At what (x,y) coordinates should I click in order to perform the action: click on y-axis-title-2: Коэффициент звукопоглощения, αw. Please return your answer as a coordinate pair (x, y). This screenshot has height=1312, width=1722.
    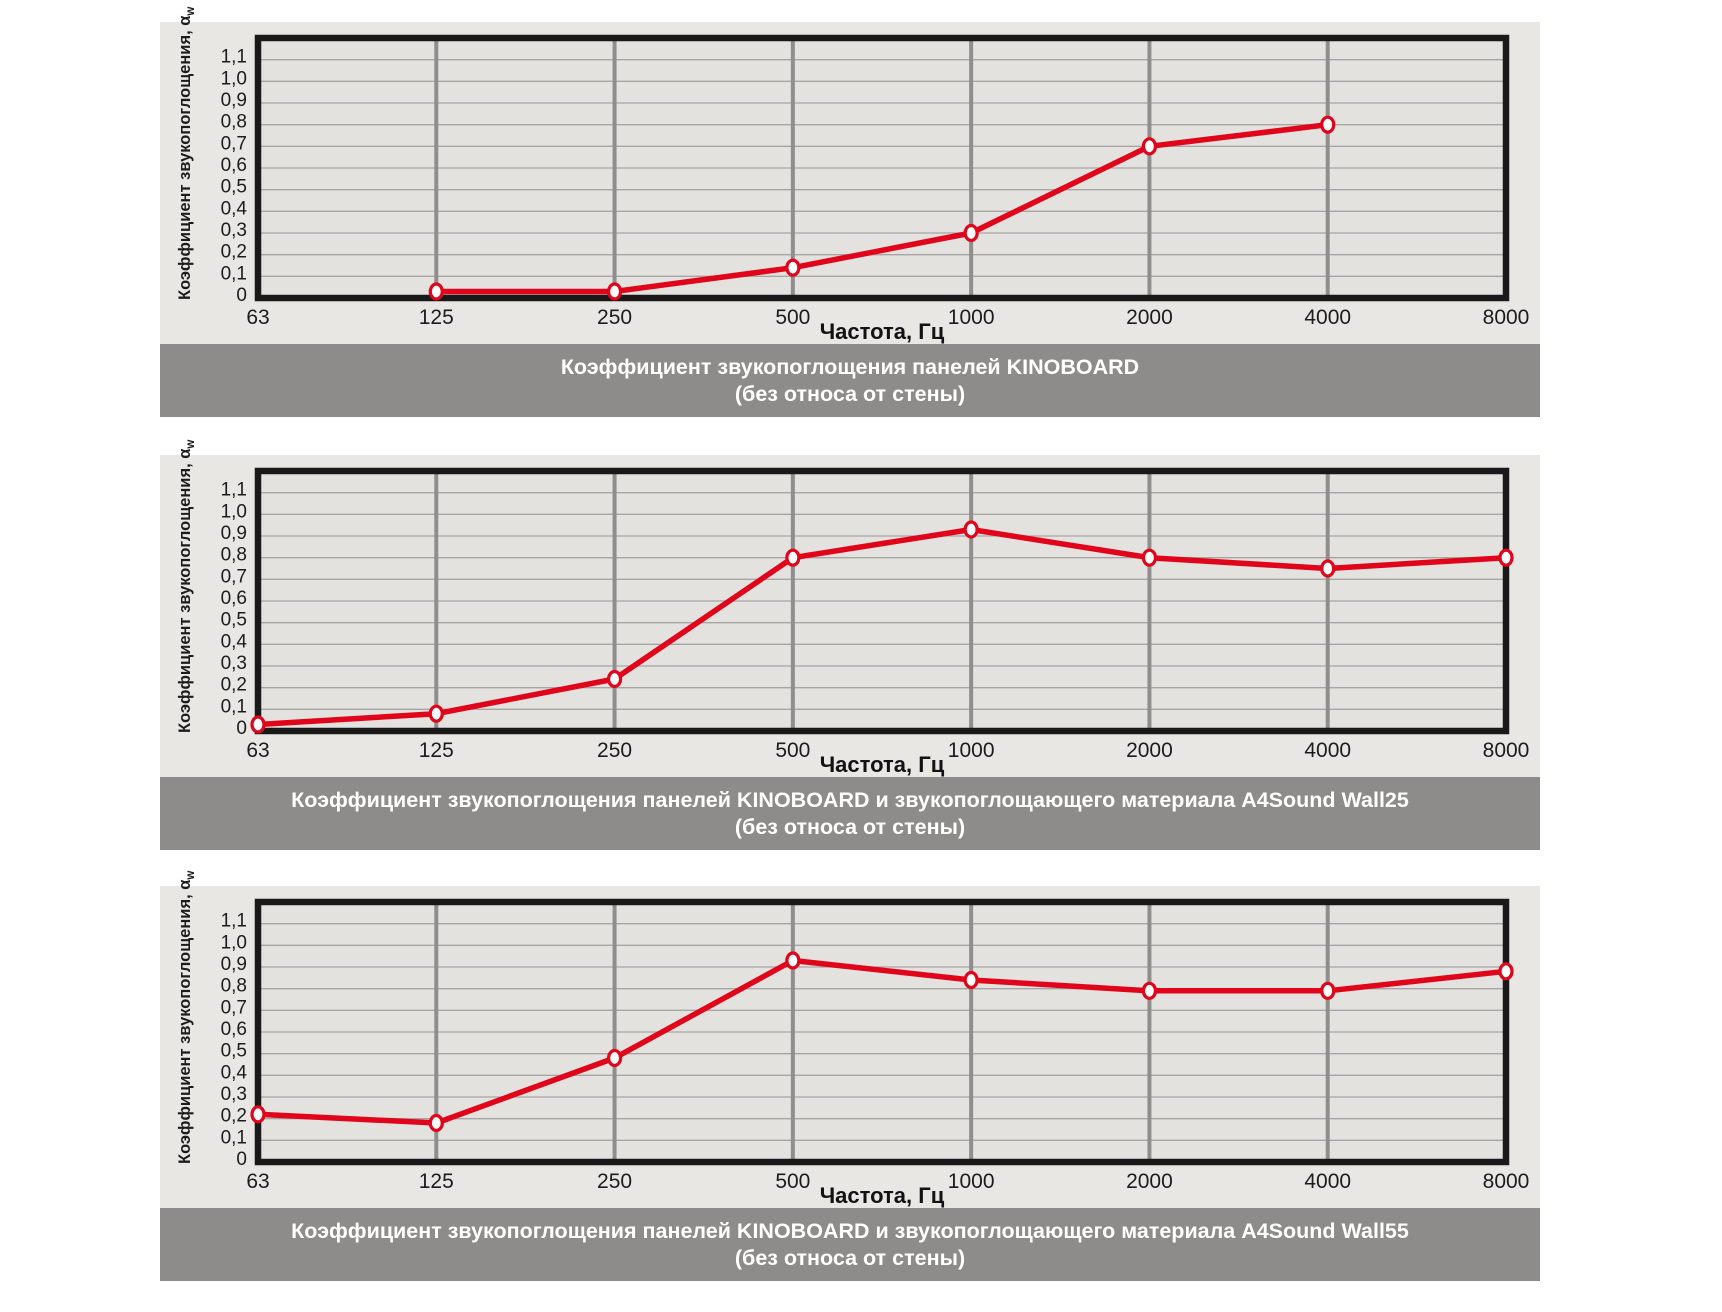
    Looking at the image, I should click on (187, 586).